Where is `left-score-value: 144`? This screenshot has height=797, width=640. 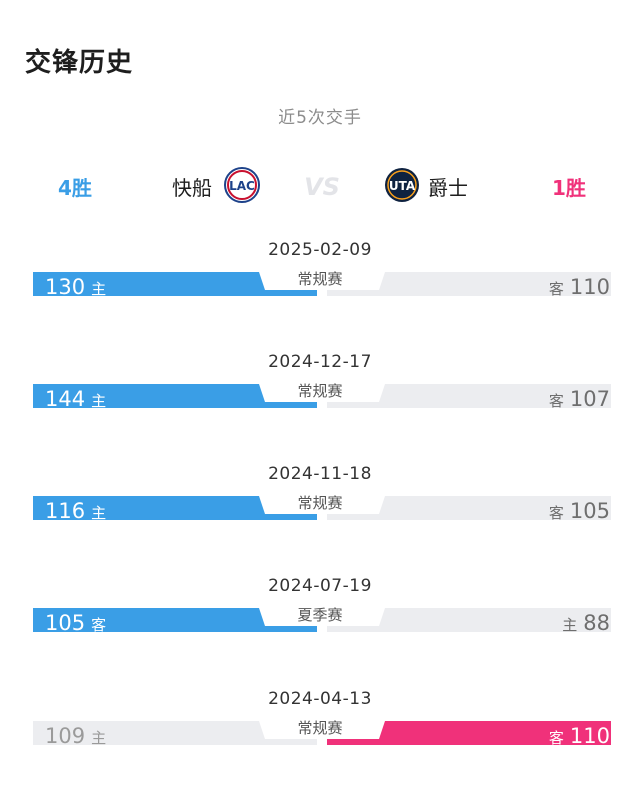 left-score-value: 144 is located at coordinates (65, 399).